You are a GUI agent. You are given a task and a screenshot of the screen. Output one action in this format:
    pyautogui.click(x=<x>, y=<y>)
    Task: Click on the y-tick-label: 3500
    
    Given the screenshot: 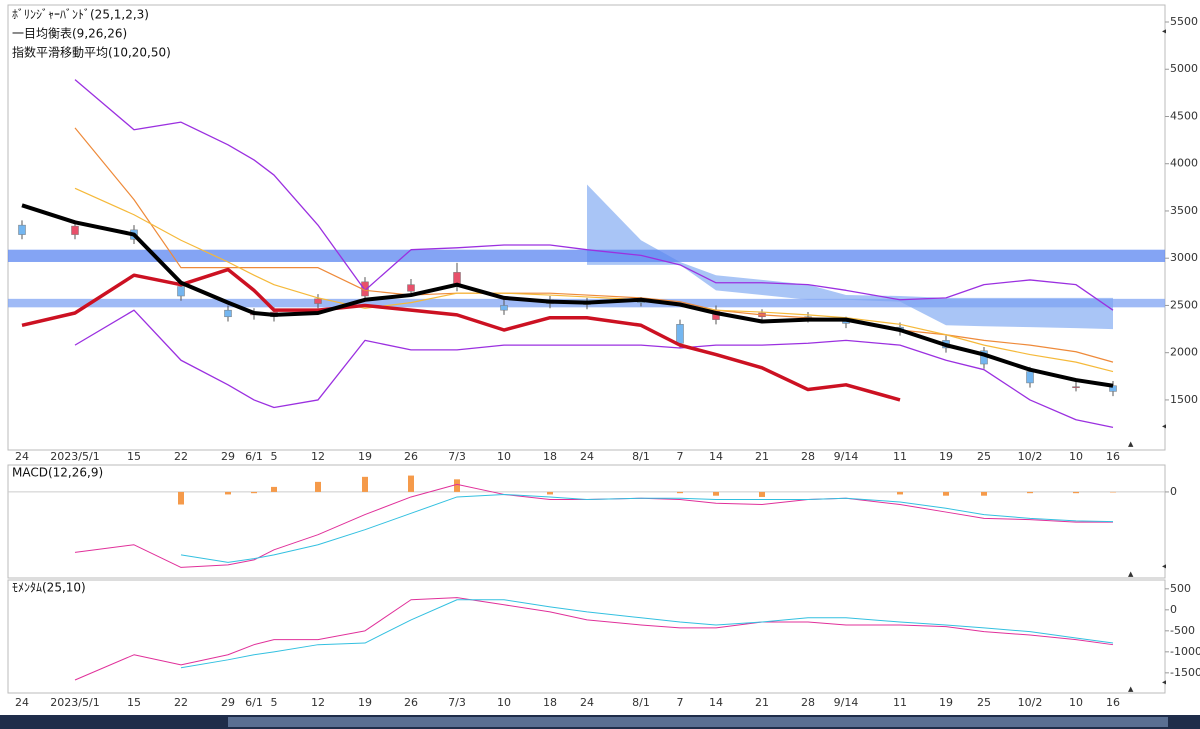 What is the action you would take?
    pyautogui.click(x=1184, y=210)
    